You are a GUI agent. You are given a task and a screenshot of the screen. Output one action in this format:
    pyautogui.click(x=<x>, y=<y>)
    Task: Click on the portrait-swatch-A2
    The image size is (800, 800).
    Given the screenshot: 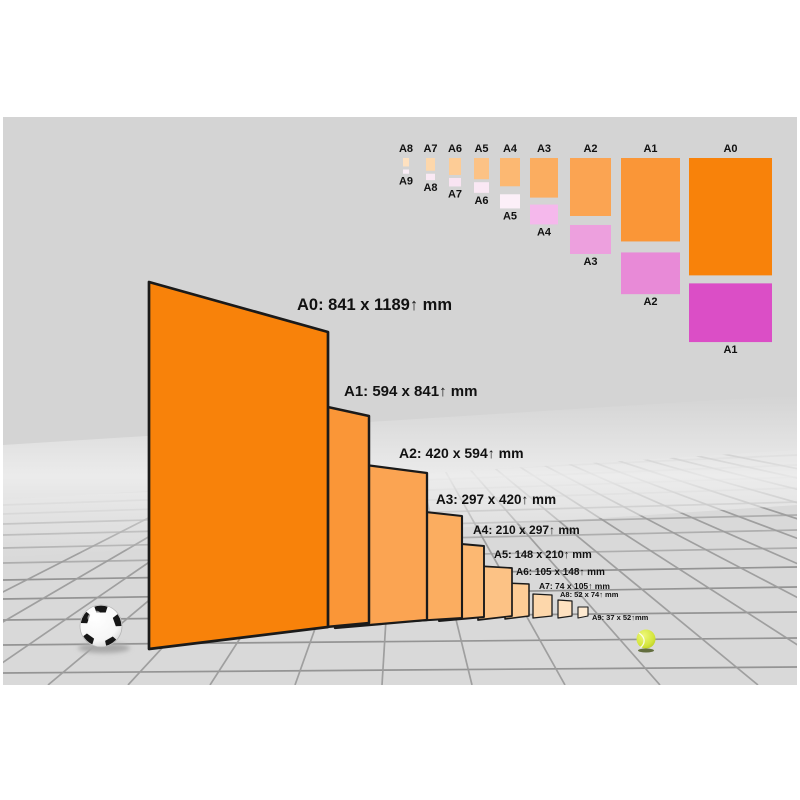 What is the action you would take?
    pyautogui.click(x=590, y=187)
    